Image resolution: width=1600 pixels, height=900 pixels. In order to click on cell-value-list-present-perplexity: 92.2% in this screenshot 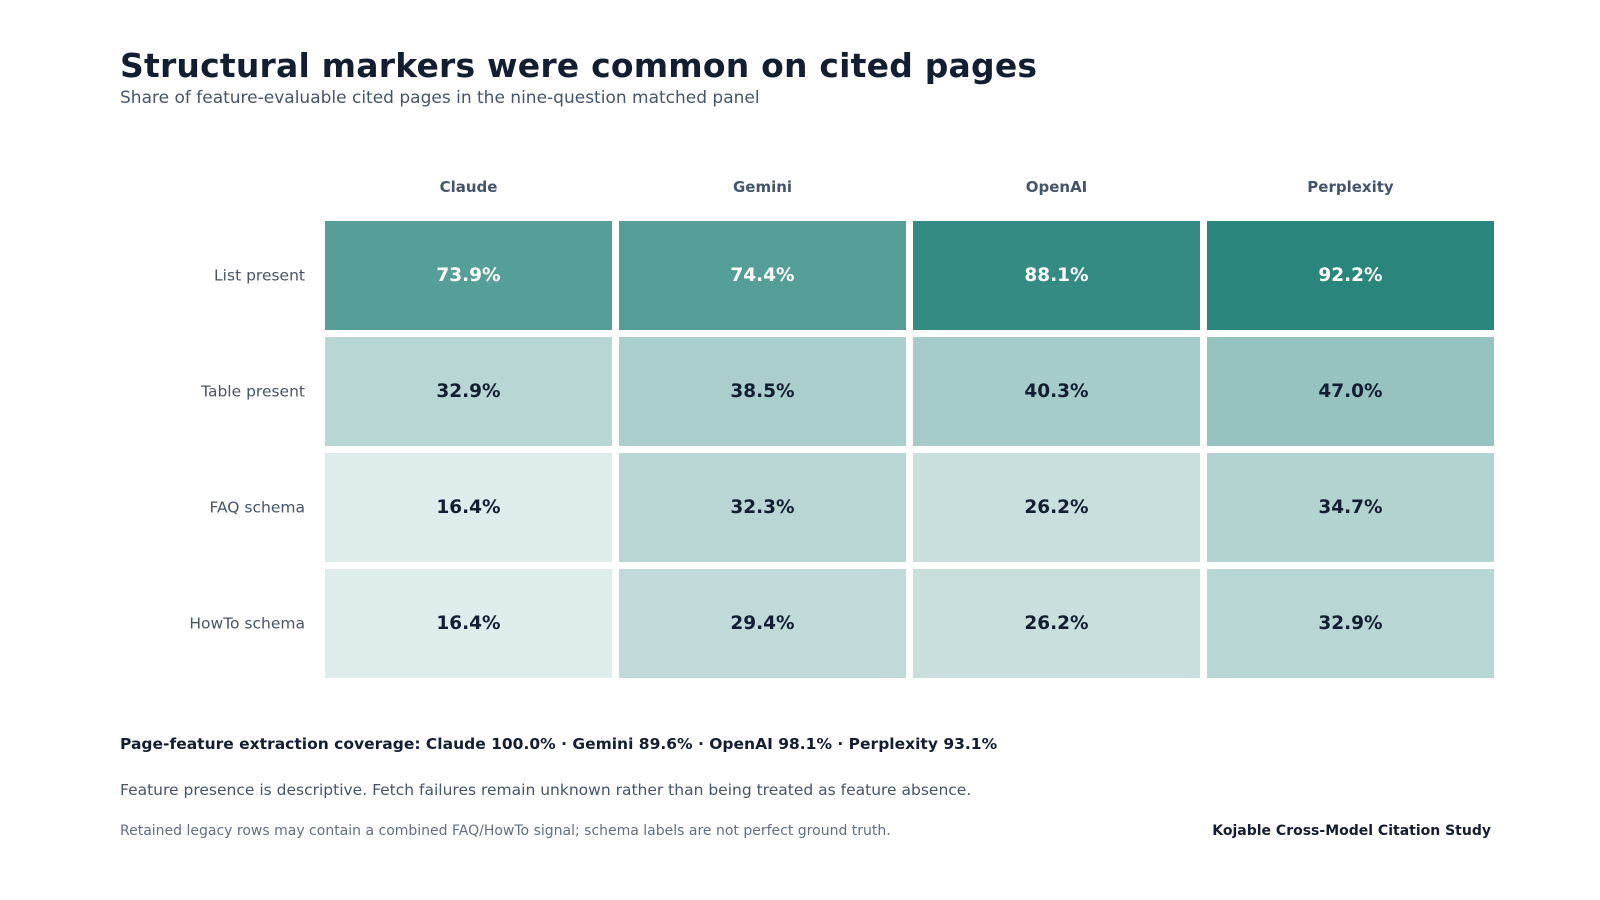, I will do `click(1350, 275)`.